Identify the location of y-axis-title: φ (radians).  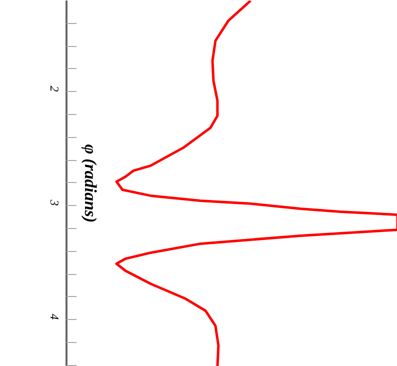
(90, 183).